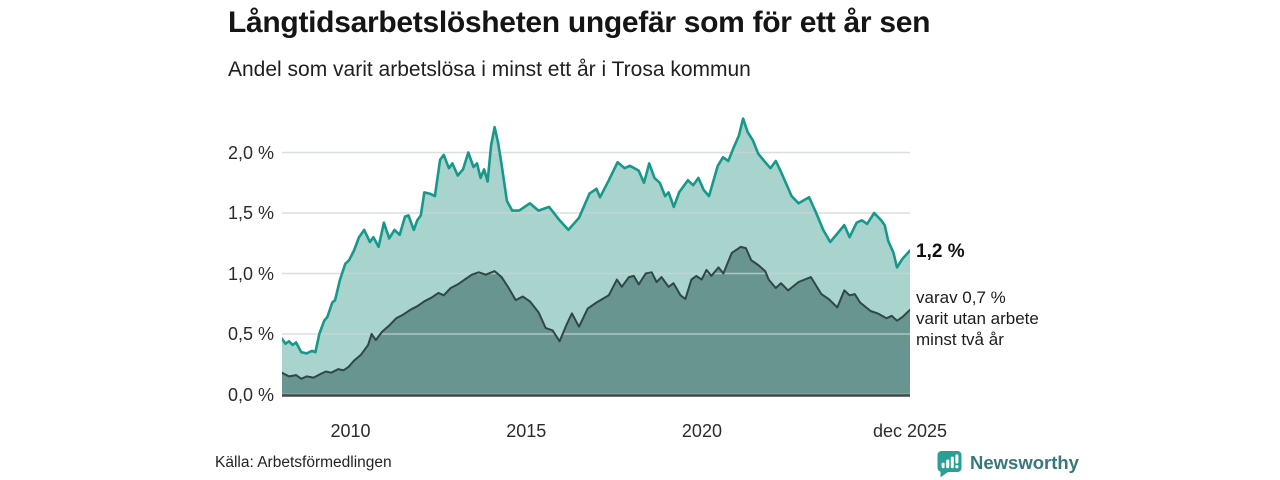 This screenshot has width=1280, height=480. I want to click on x-axis-label: 2015, so click(526, 431).